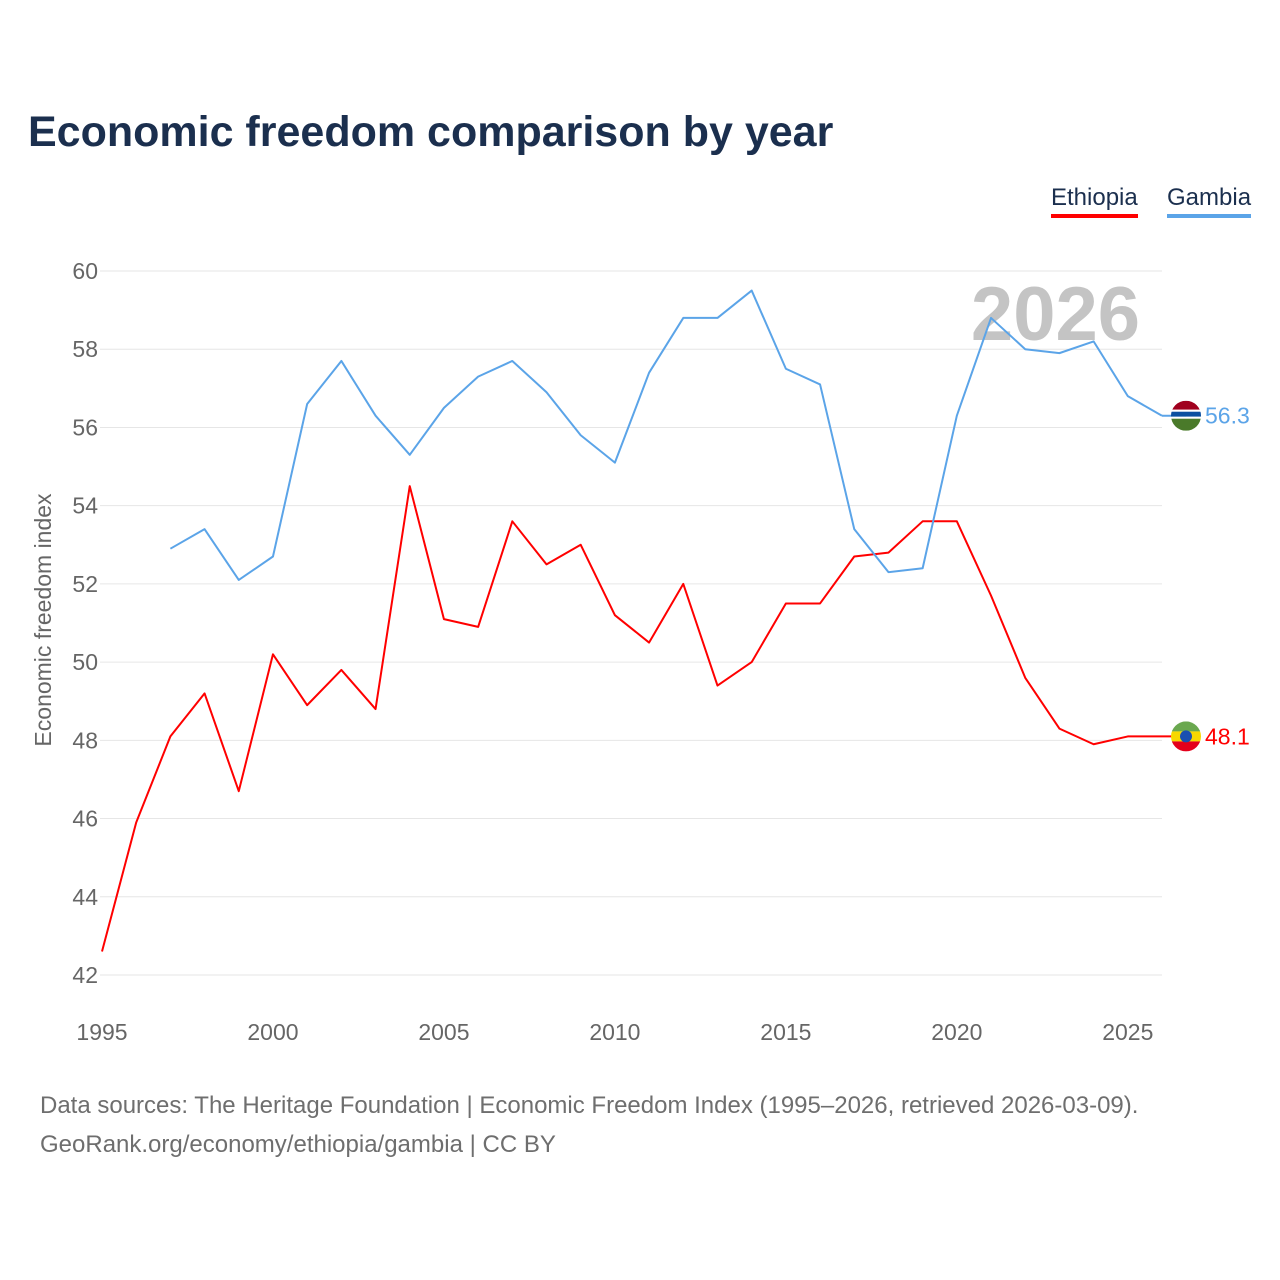 Image resolution: width=1280 pixels, height=1280 pixels. I want to click on y-tick-label: 44, so click(85, 897).